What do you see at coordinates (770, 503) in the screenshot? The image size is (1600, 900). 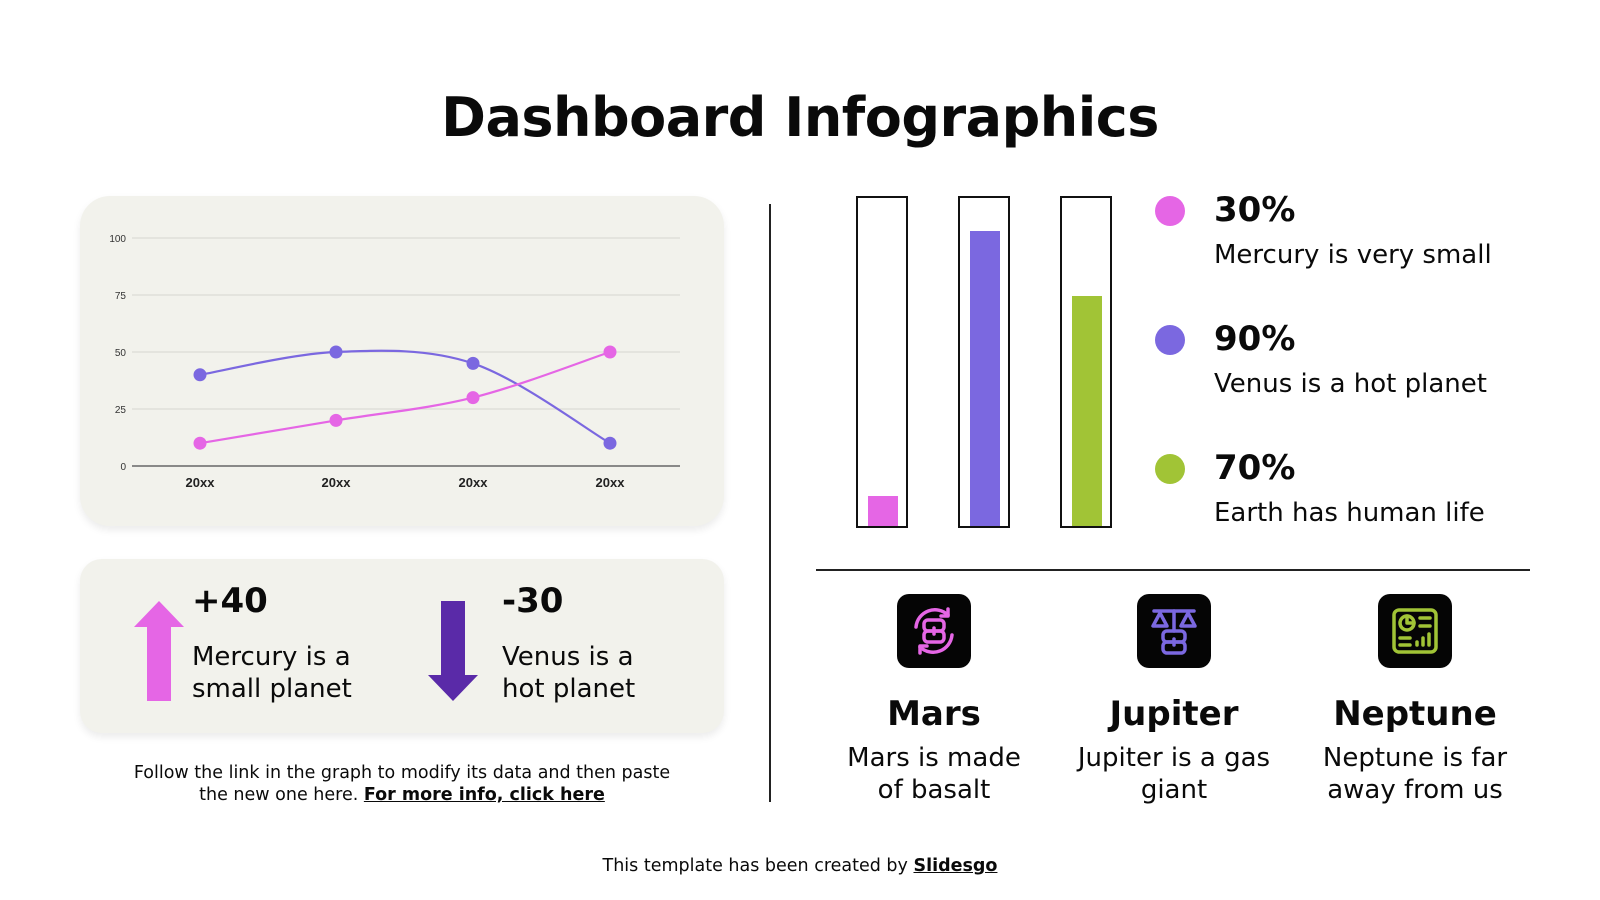 I see `vertical-divider` at bounding box center [770, 503].